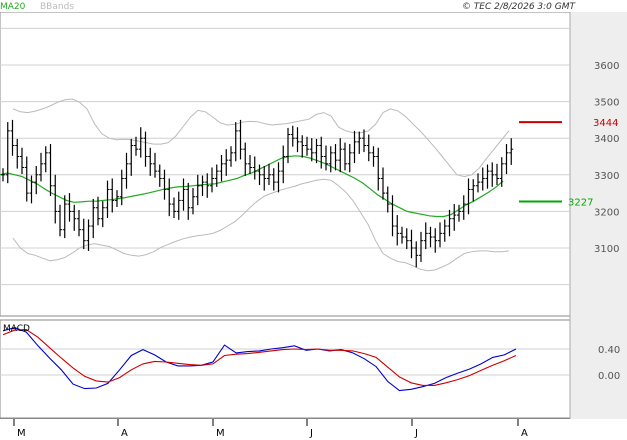  What do you see at coordinates (606, 66) in the screenshot?
I see `price-tick-label: 3600` at bounding box center [606, 66].